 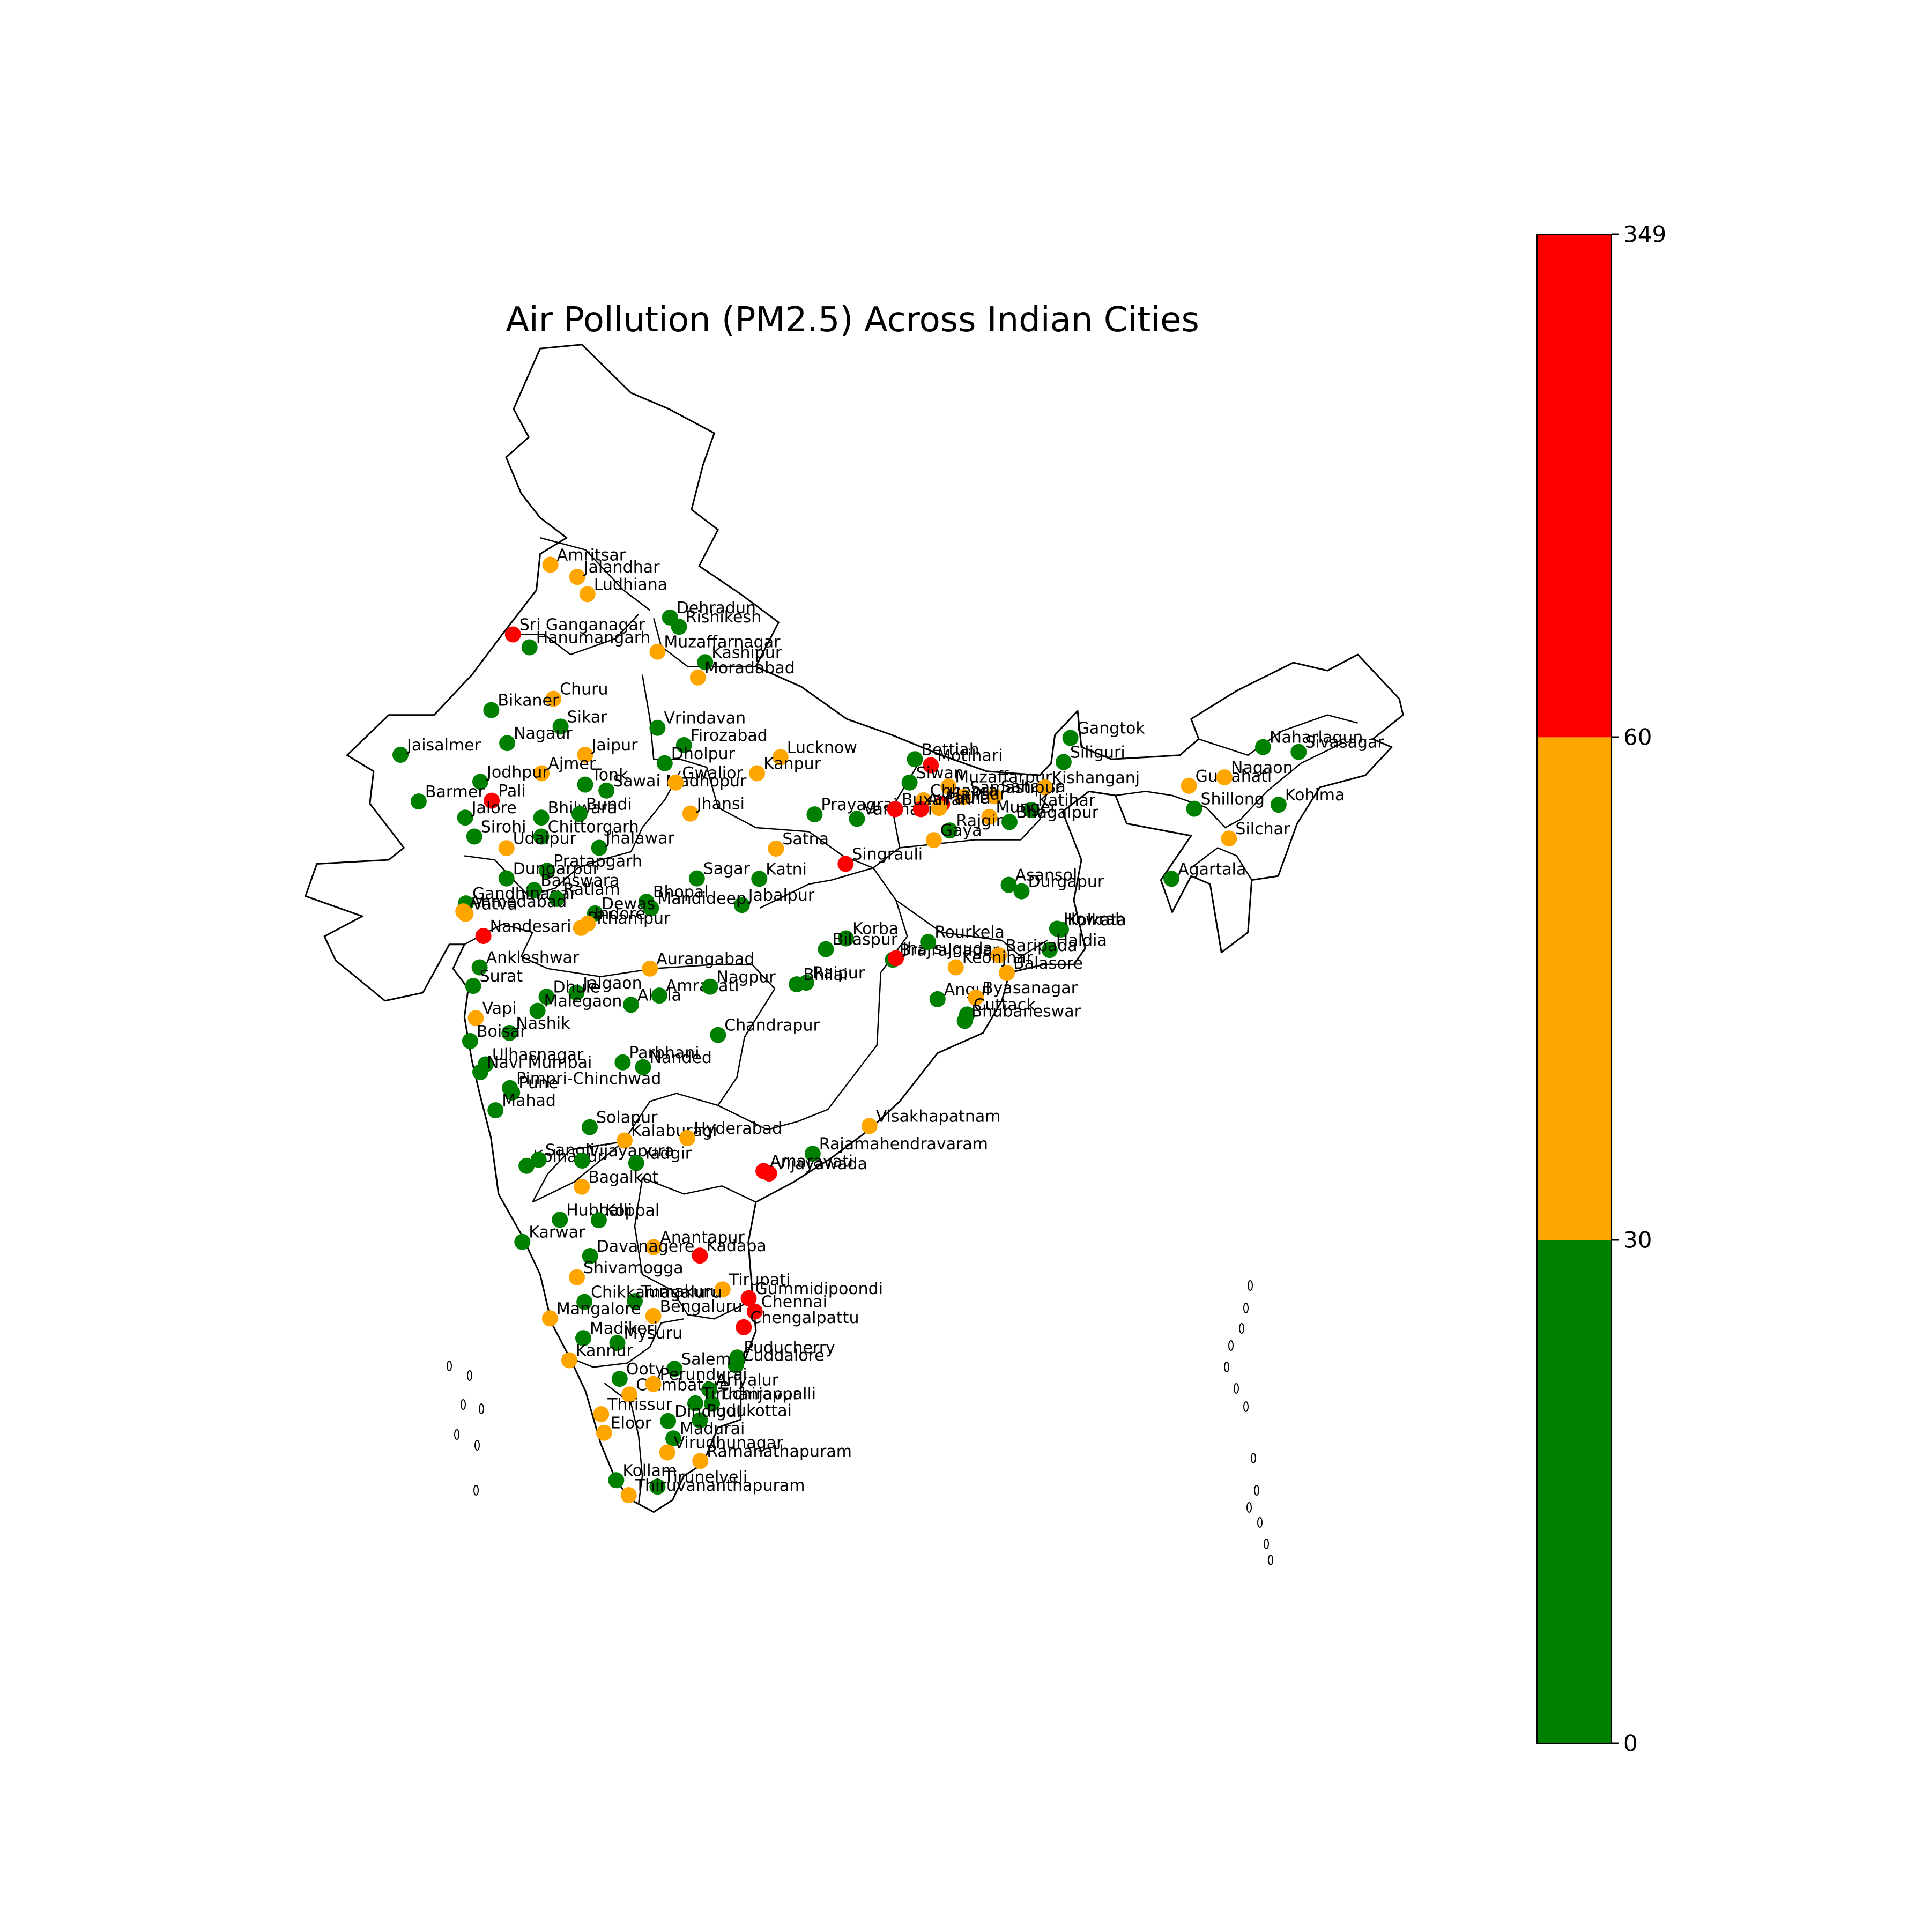 What do you see at coordinates (712, 1429) in the screenshot?
I see `city-label: Madurai` at bounding box center [712, 1429].